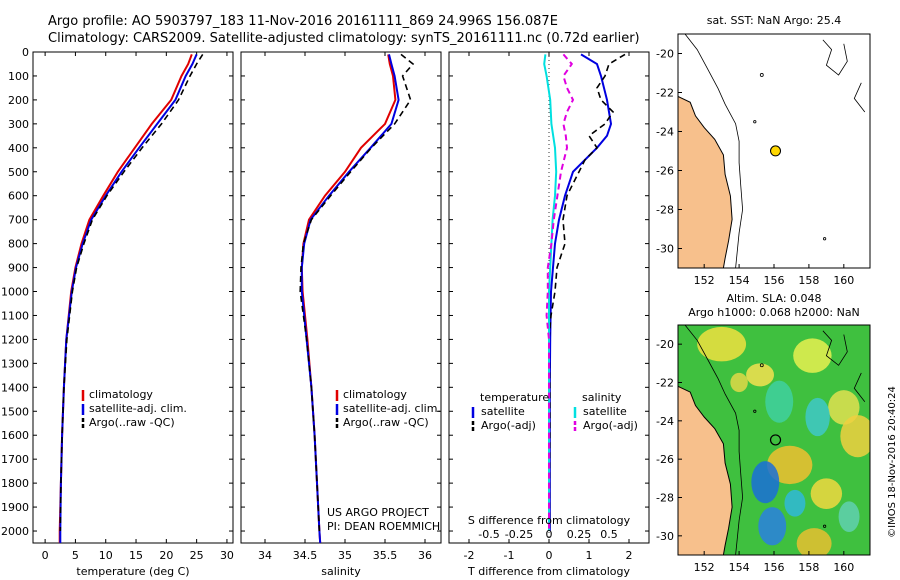 The image size is (900, 580). Describe the element at coordinates (166, 555) in the screenshot. I see `x-tick-label: 20` at that location.